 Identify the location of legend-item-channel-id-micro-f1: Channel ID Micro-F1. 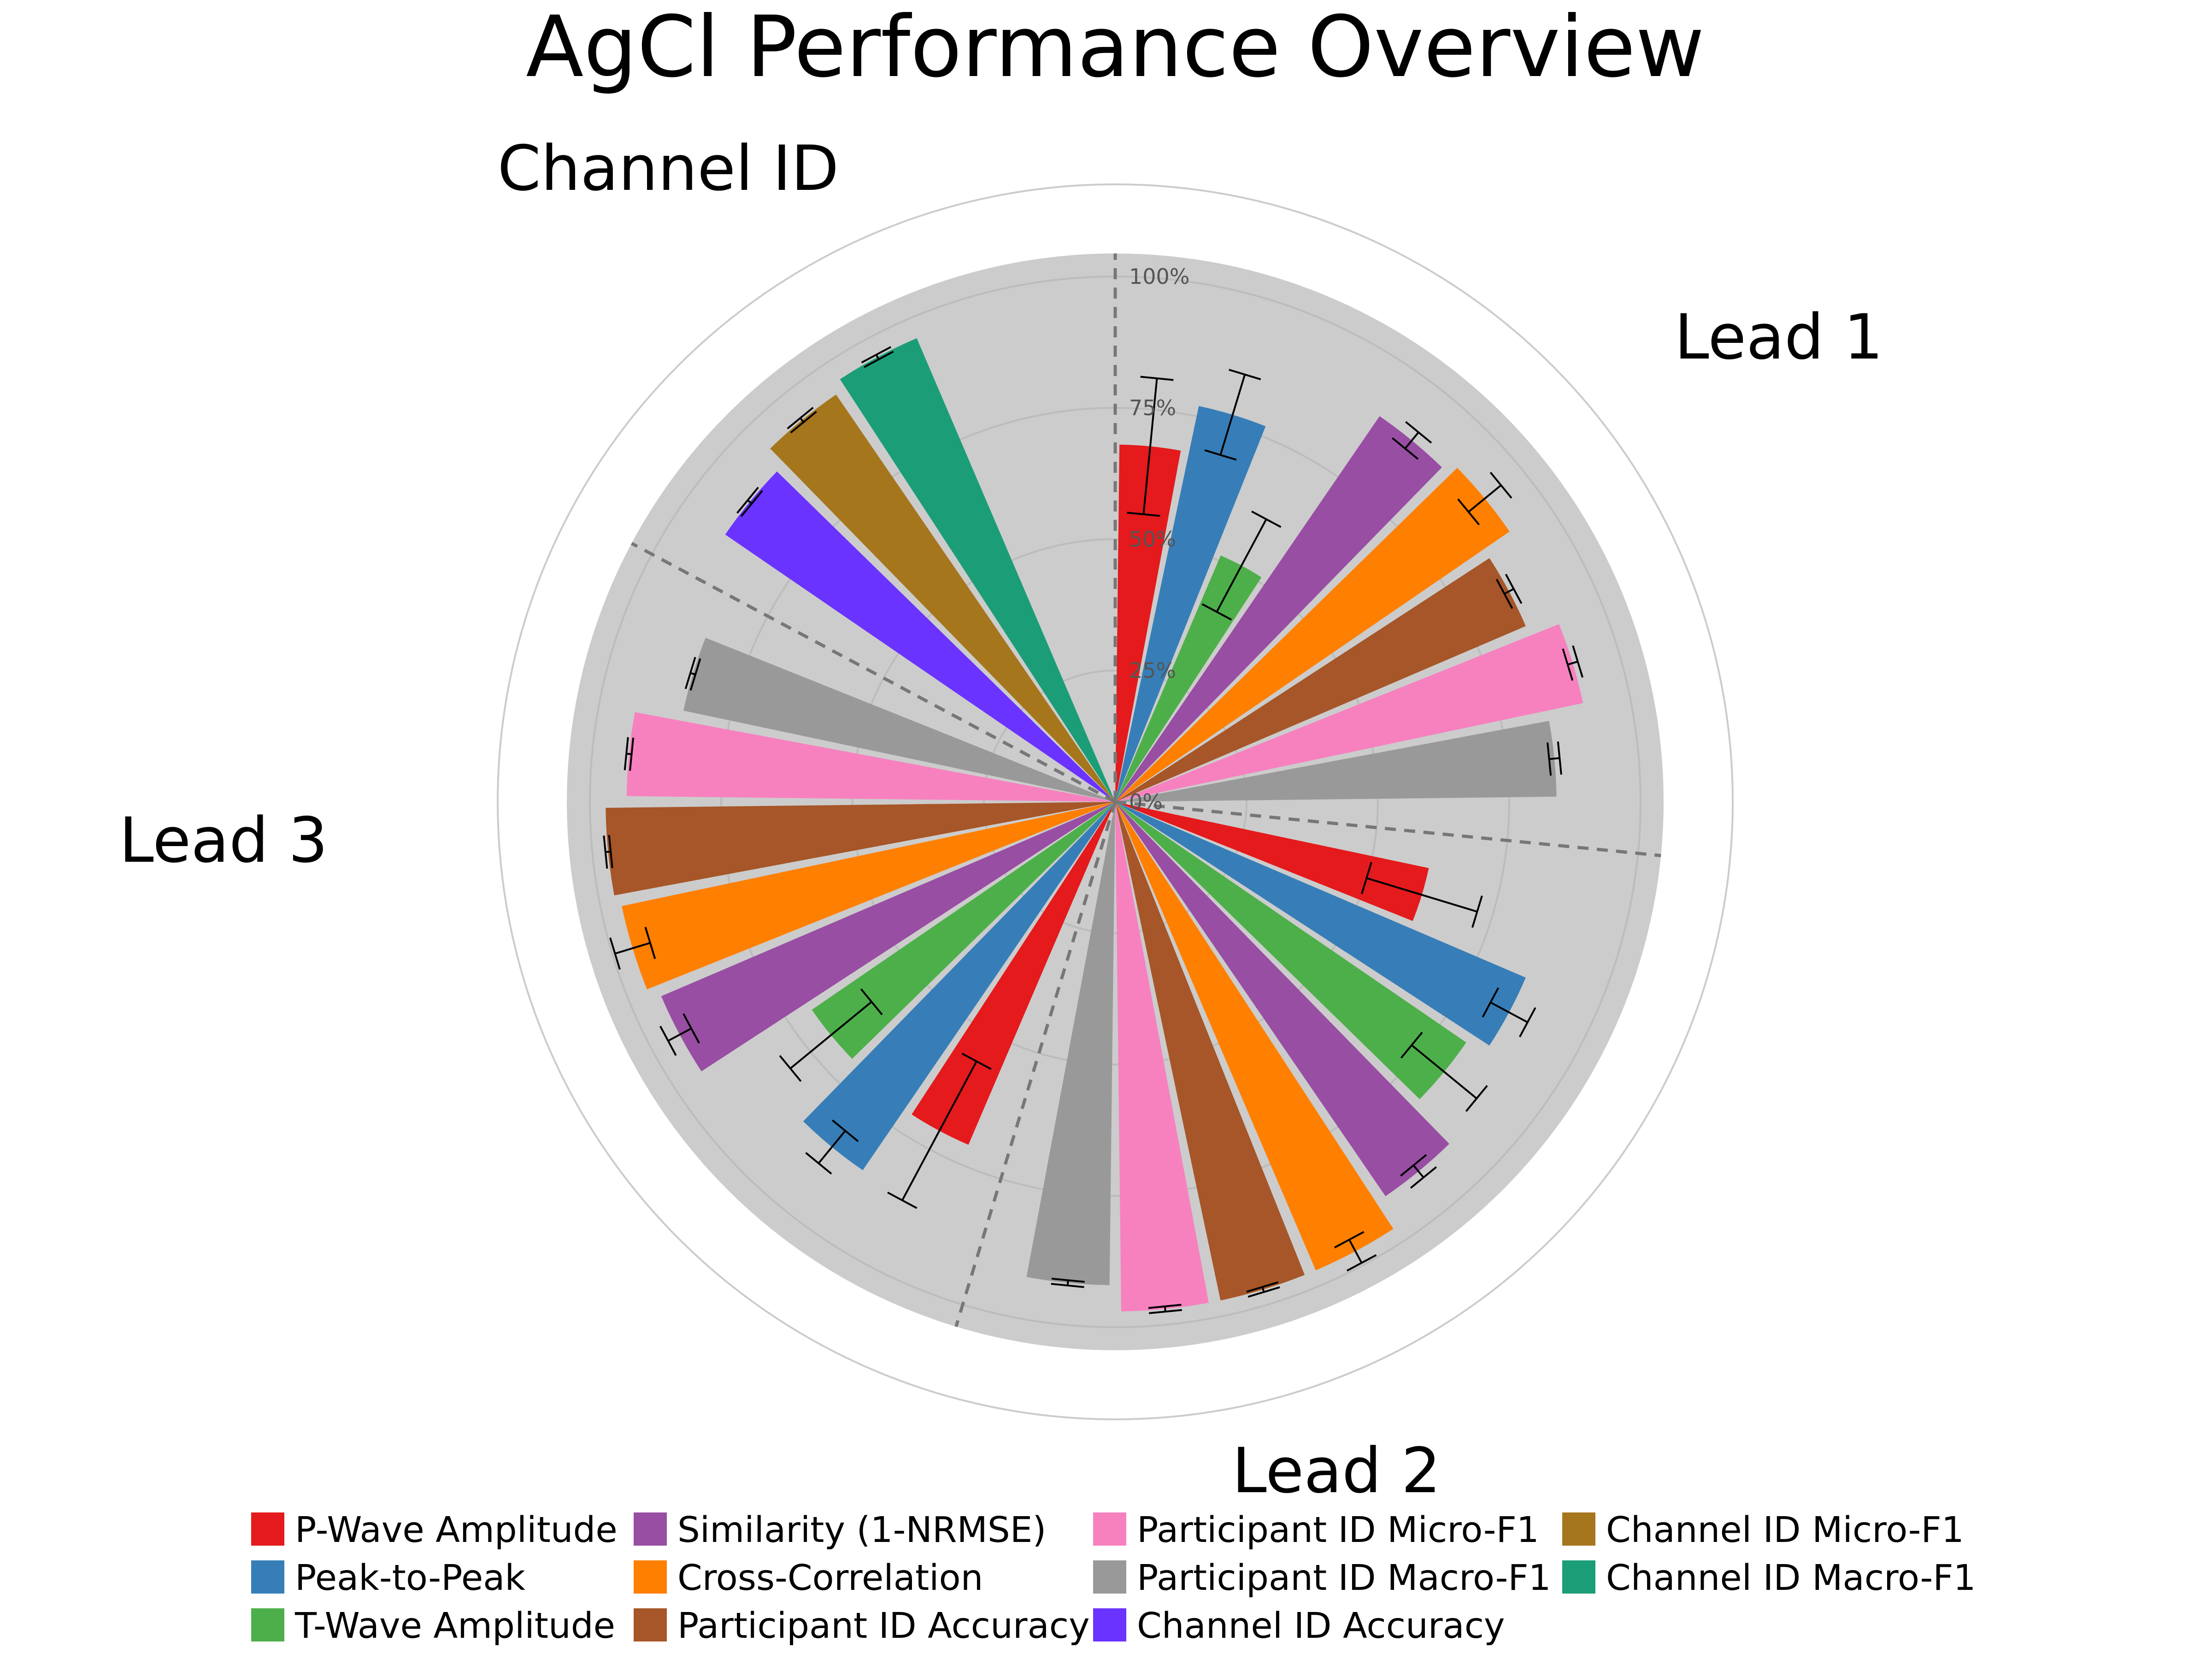
(1763, 1530).